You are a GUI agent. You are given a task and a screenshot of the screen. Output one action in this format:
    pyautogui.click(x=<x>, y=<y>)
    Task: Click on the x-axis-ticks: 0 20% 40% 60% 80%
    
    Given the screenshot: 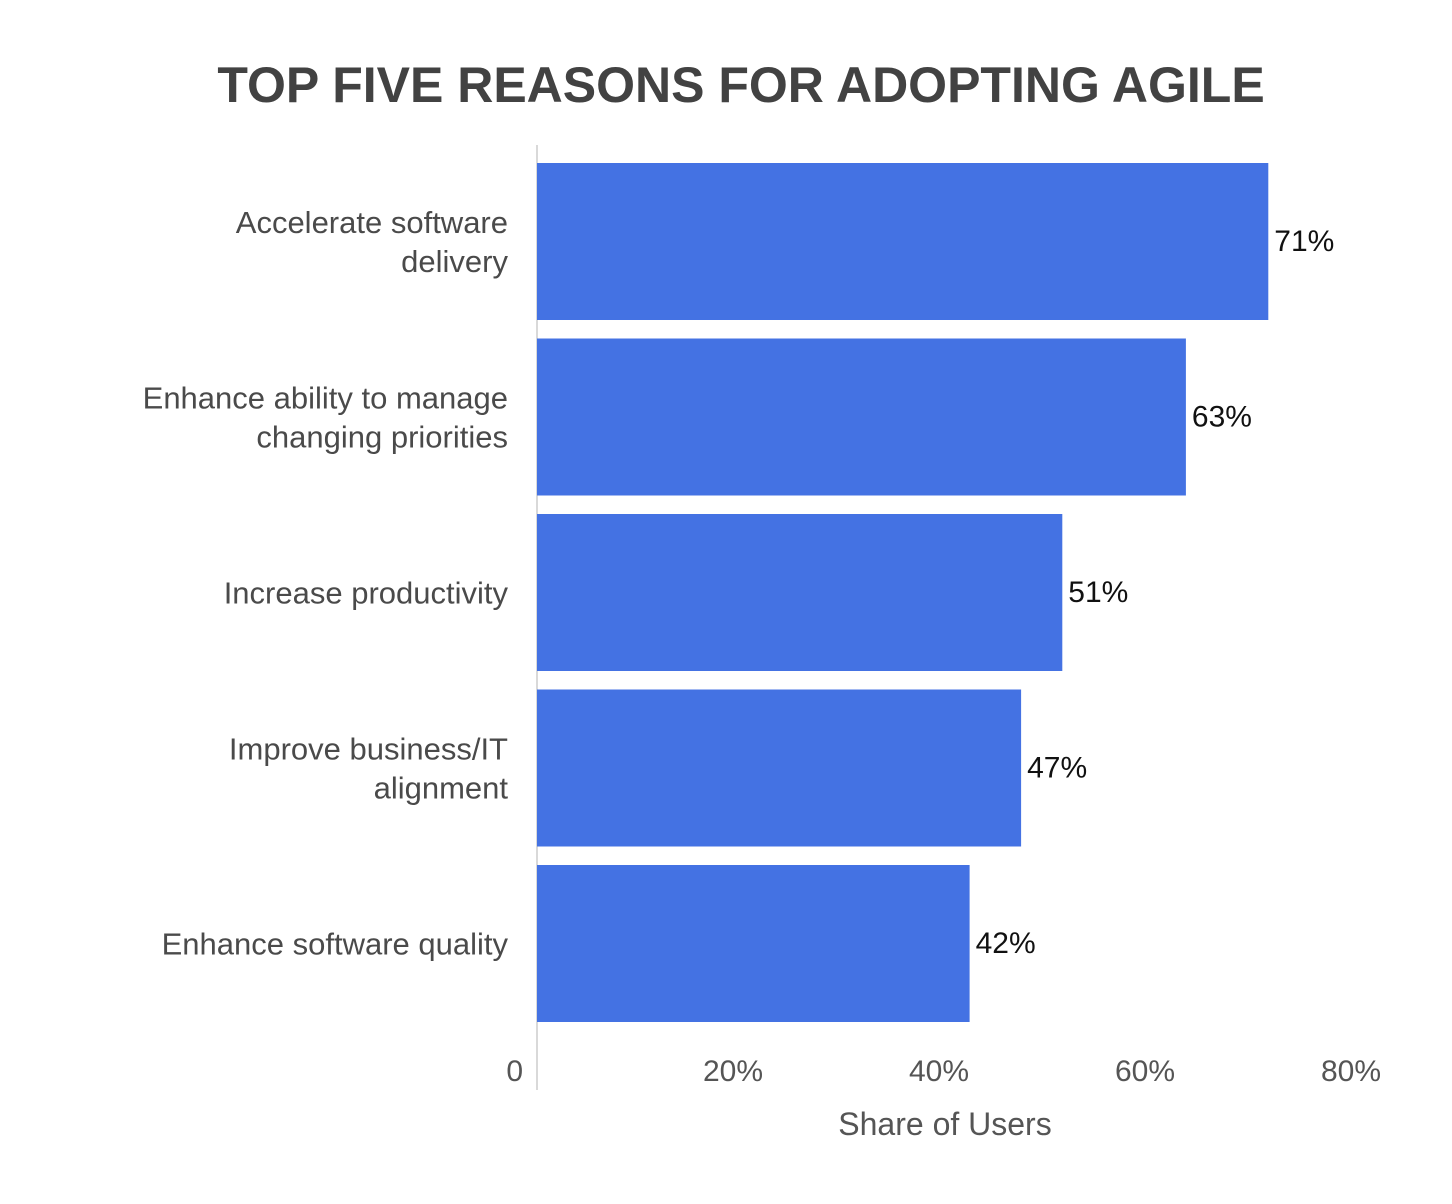 What is the action you would take?
    pyautogui.click(x=943, y=1071)
    